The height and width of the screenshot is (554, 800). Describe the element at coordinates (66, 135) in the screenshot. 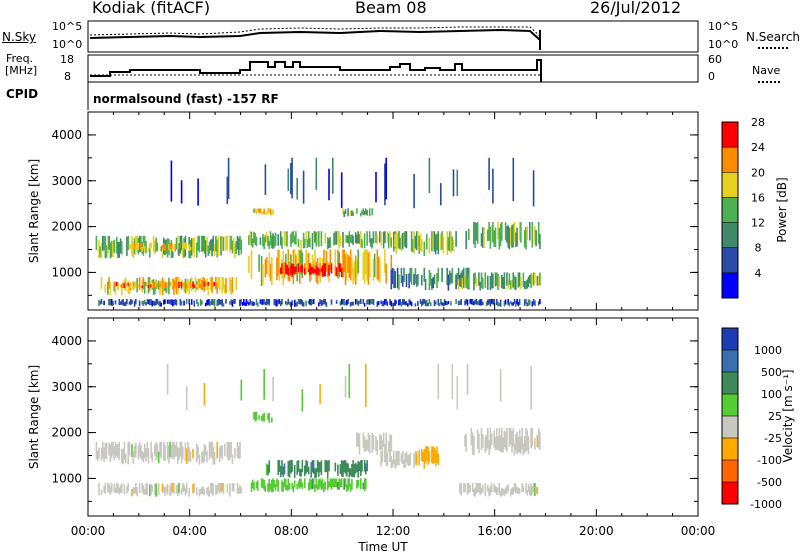

I see `power-ytick-label: 4000` at that location.